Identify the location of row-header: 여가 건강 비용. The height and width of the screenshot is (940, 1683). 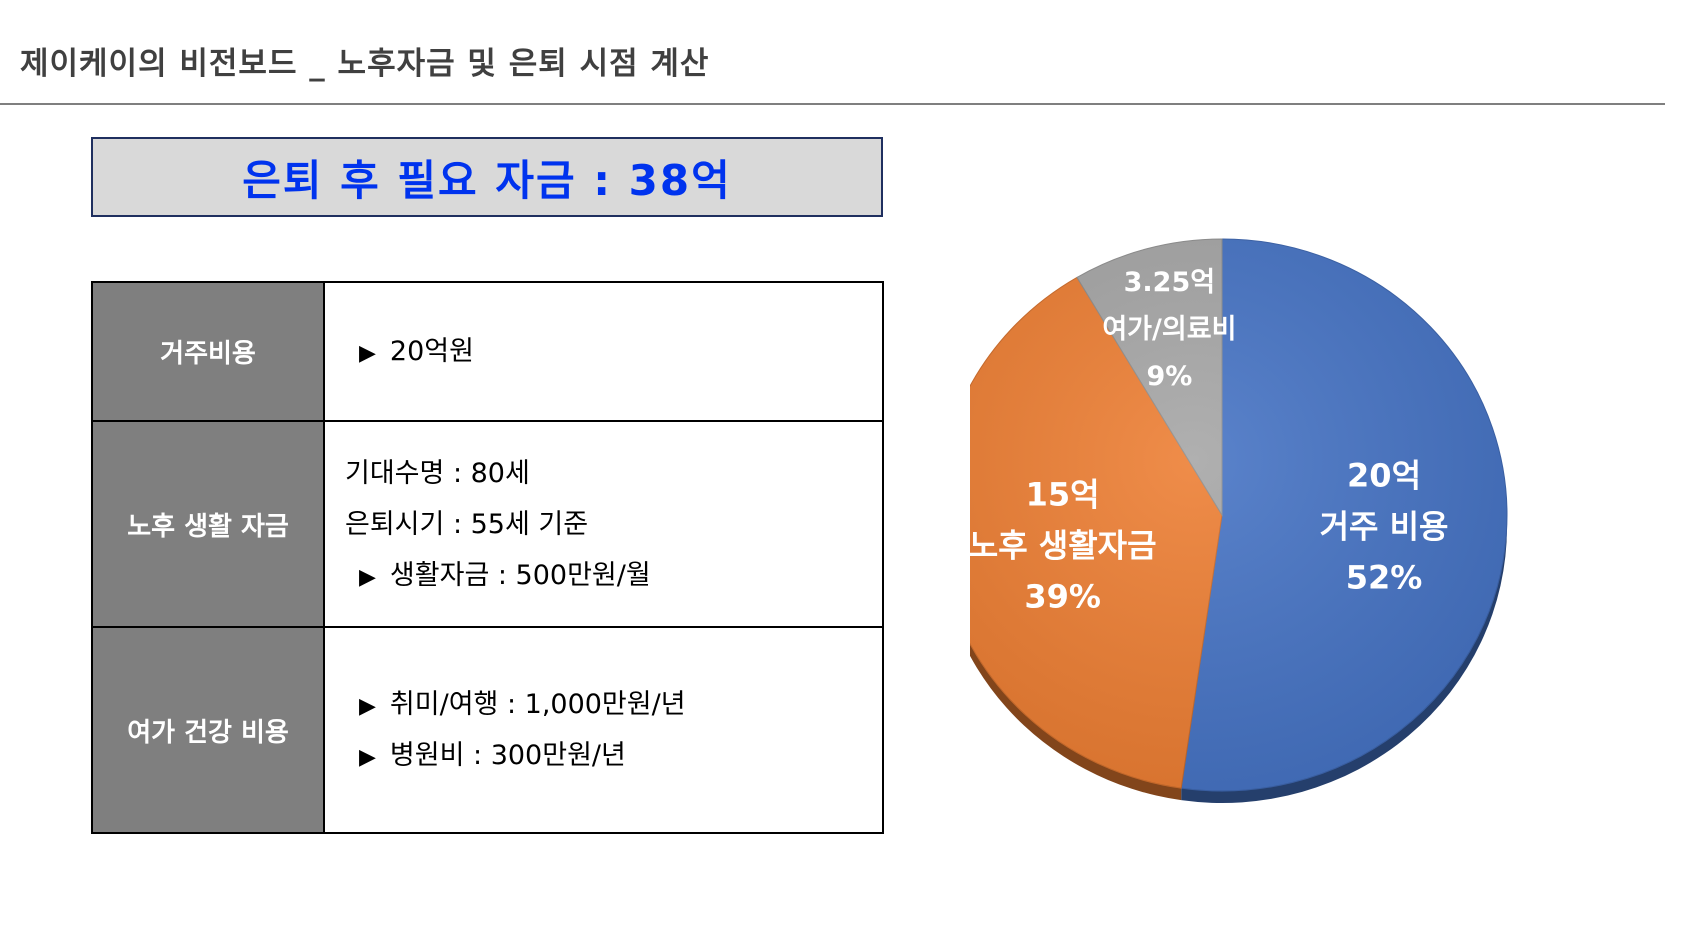
(208, 730).